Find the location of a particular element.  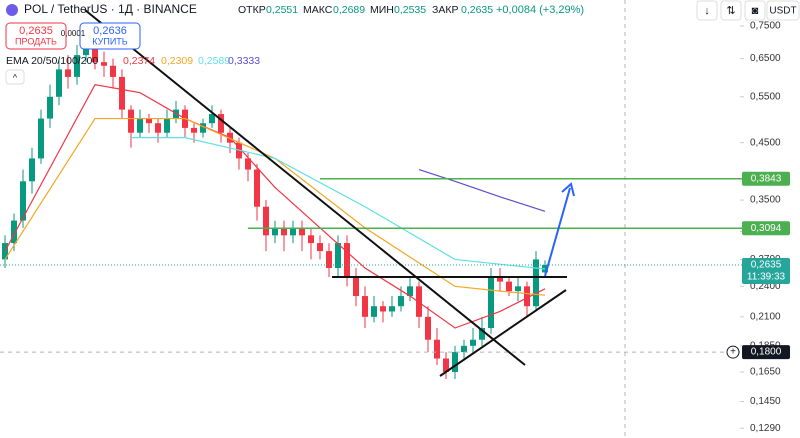

y-tick-label: 0,5500 is located at coordinates (765, 96).